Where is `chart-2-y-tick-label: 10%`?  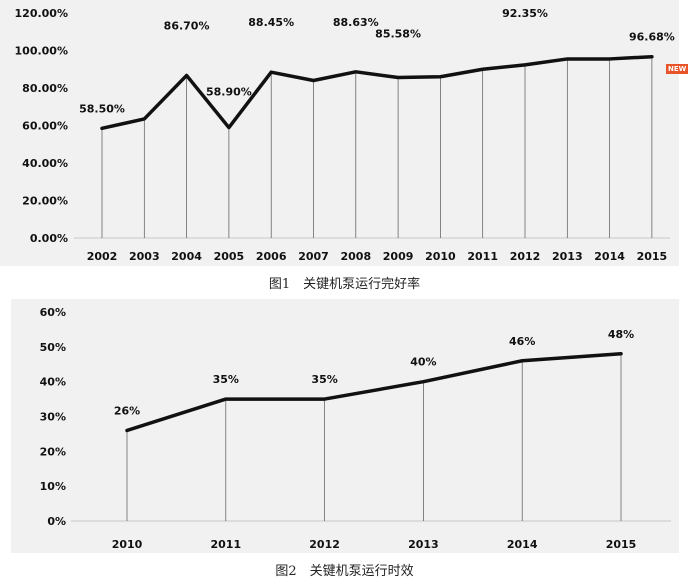 chart-2-y-tick-label: 10% is located at coordinates (53, 486).